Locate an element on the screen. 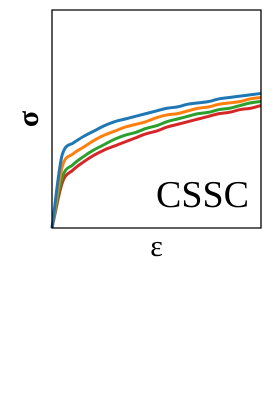 The height and width of the screenshot is (412, 277). x-axis-title: ε is located at coordinates (156, 246).